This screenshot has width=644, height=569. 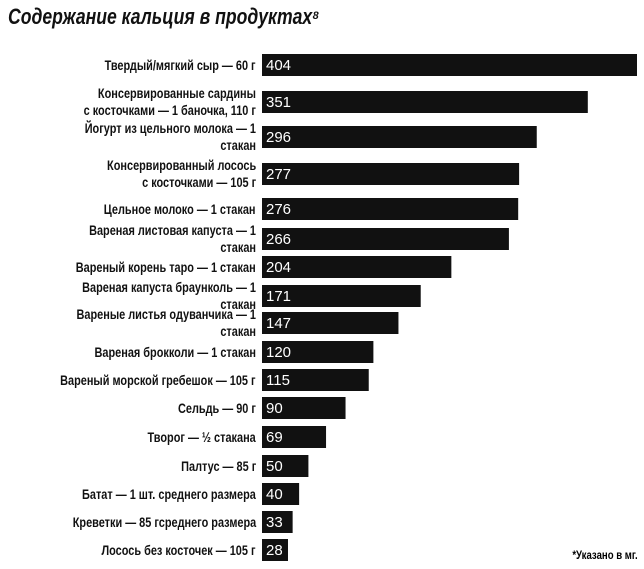 I want to click on category-label: Творог — ½ стакана, so click(x=201, y=436).